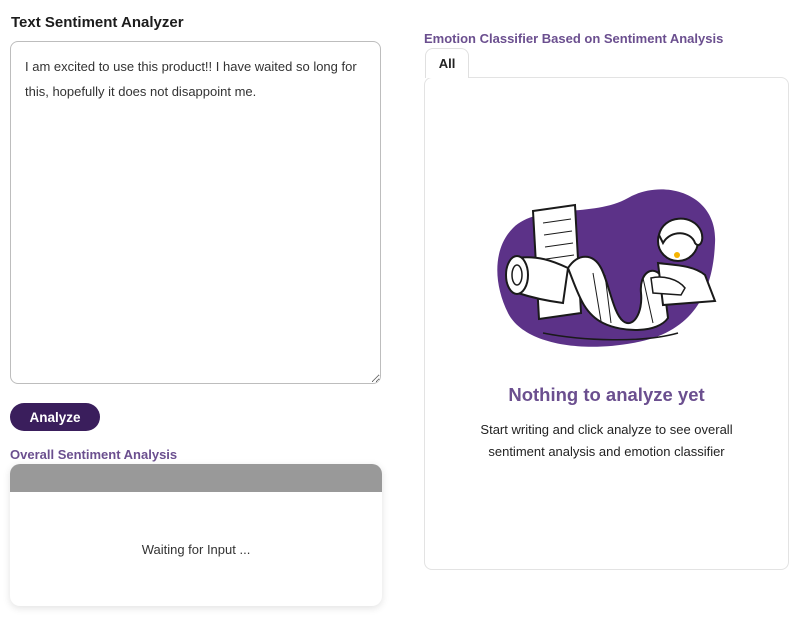 This screenshot has height=617, width=795. What do you see at coordinates (94, 454) in the screenshot?
I see `overall-sentiment-title: Overall Sentiment Analysis` at bounding box center [94, 454].